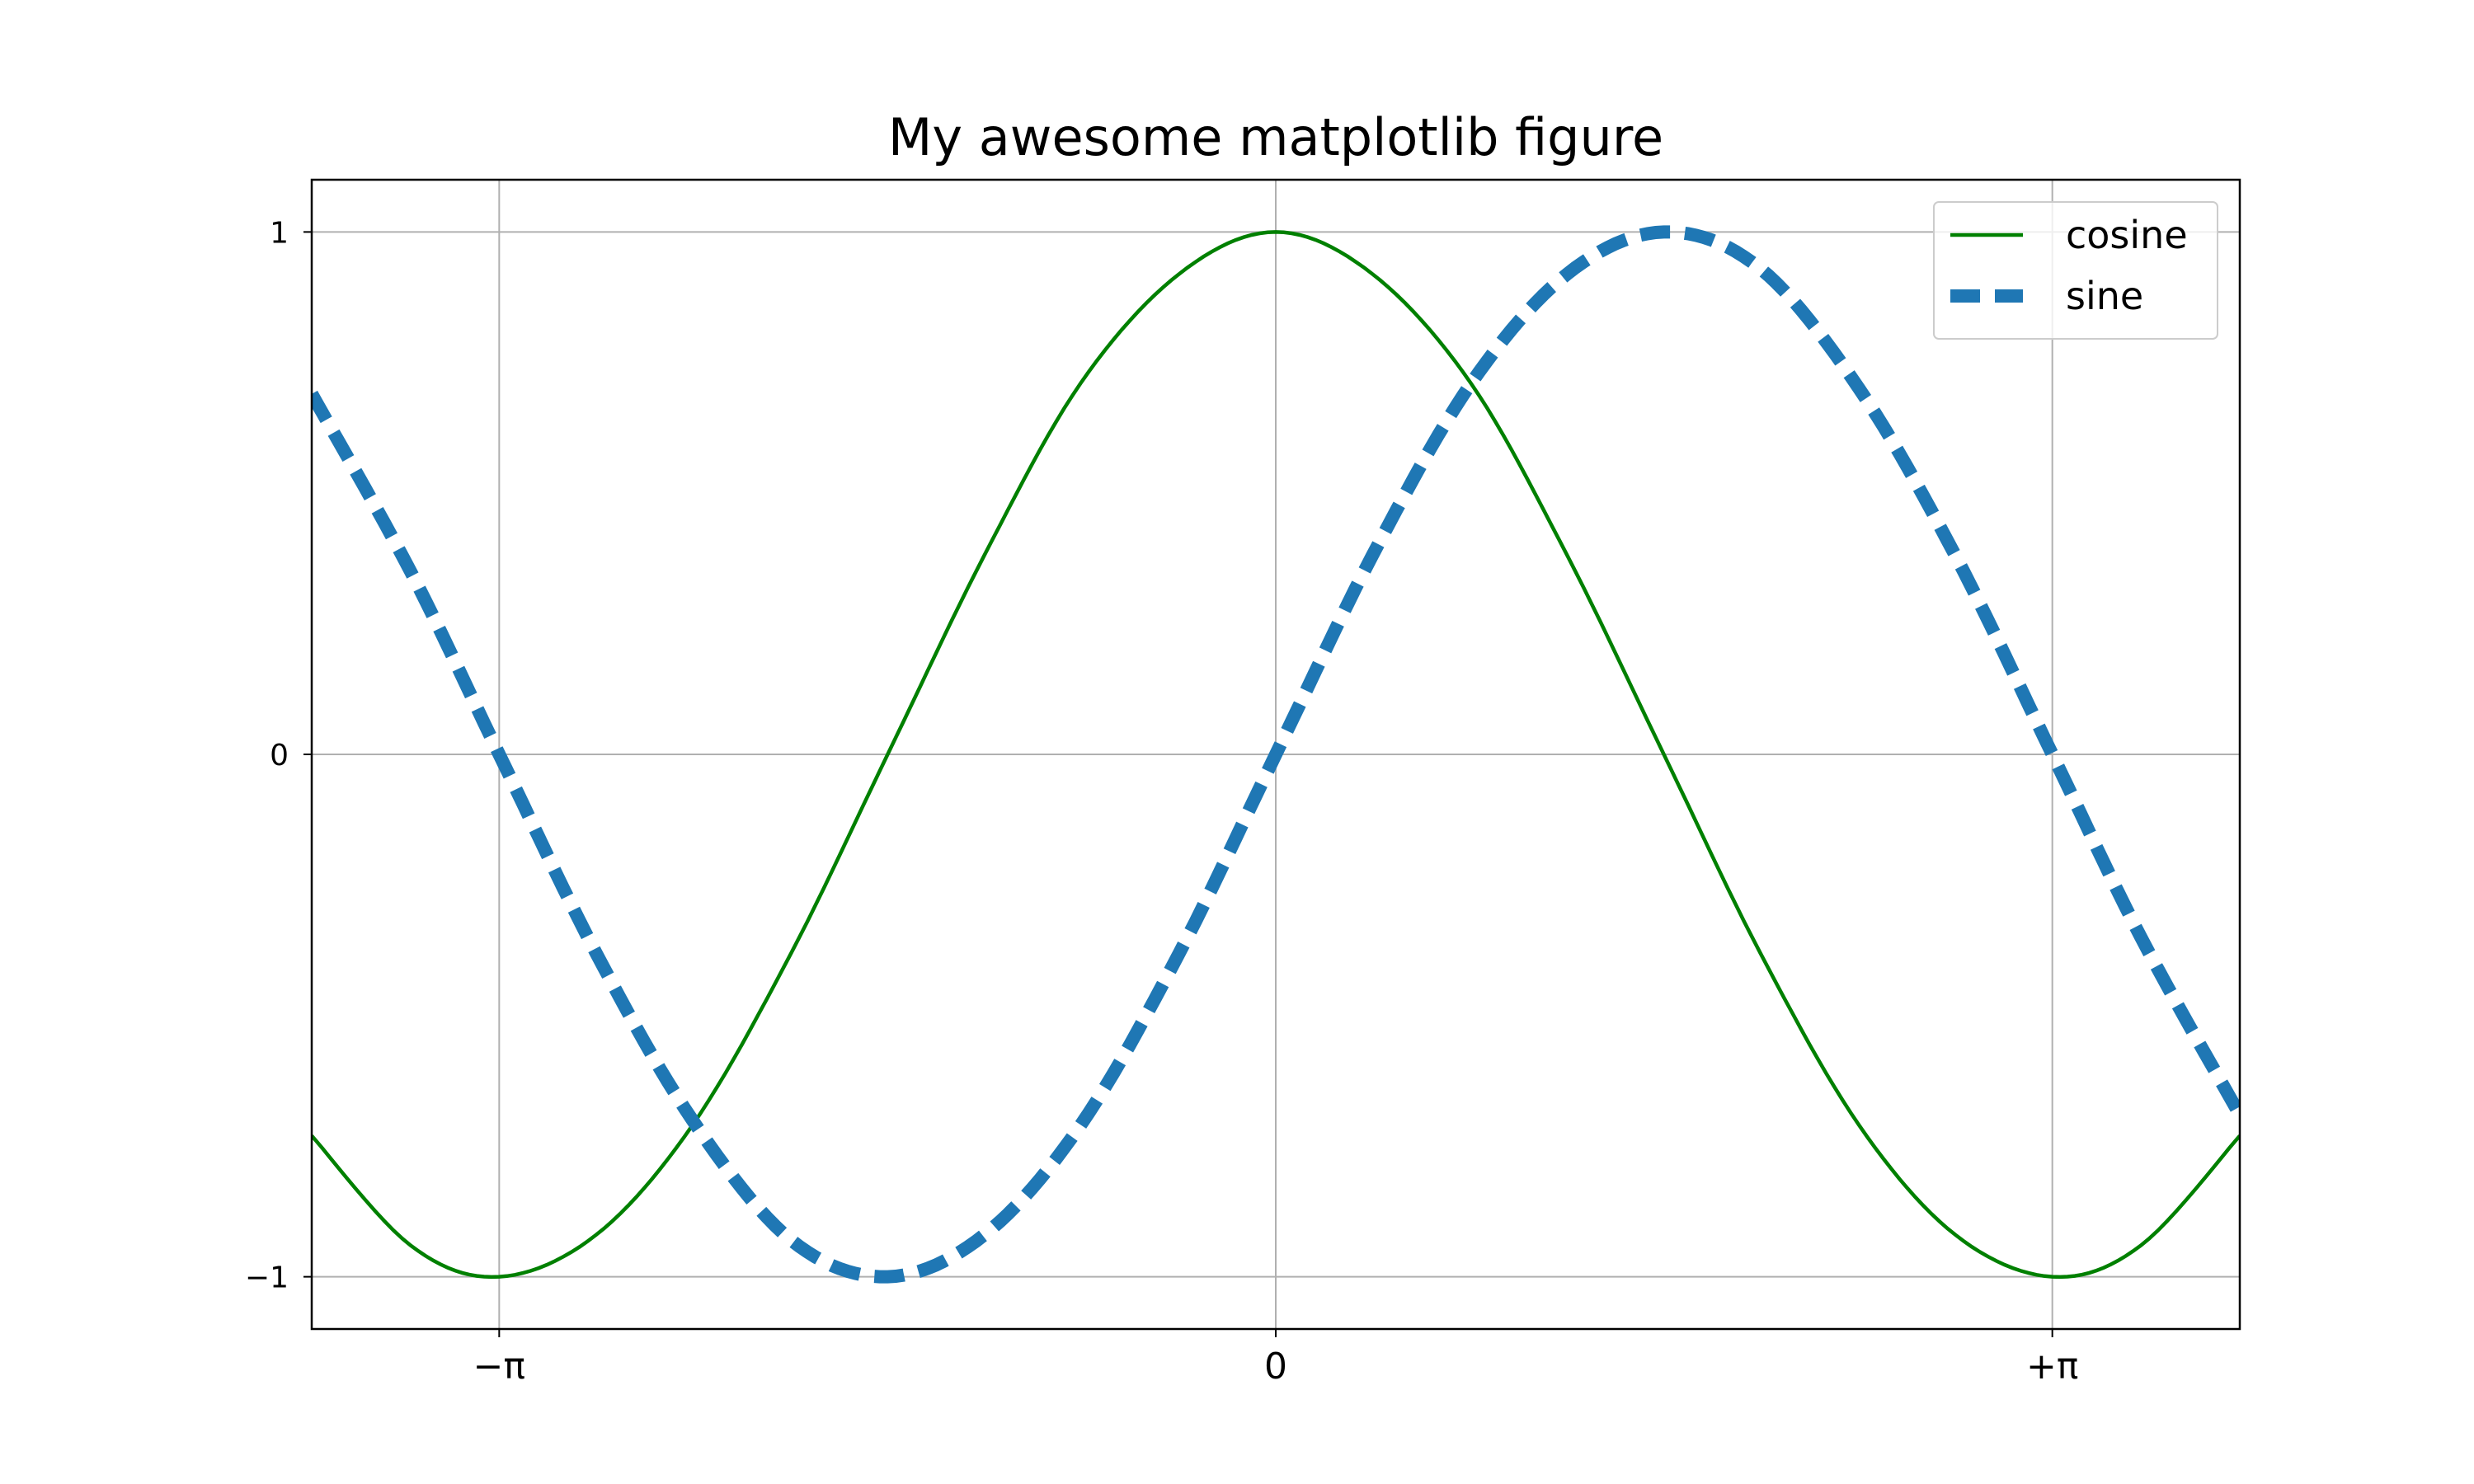 This screenshot has width=2474, height=1484. I want to click on y-tick-label: −1, so click(267, 1278).